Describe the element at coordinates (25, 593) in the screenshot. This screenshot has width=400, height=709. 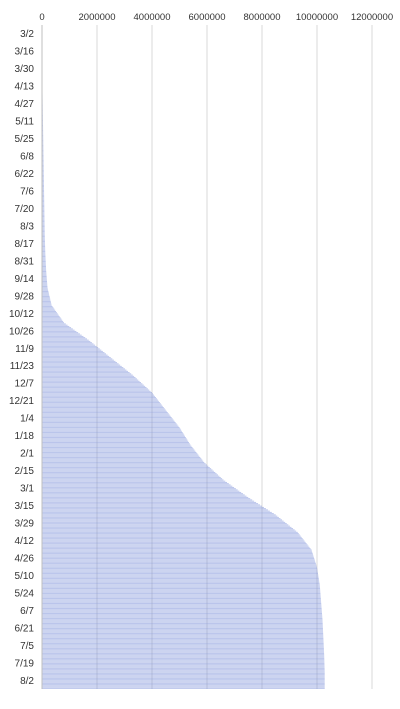
I see `y-tick-label: 5/24` at that location.